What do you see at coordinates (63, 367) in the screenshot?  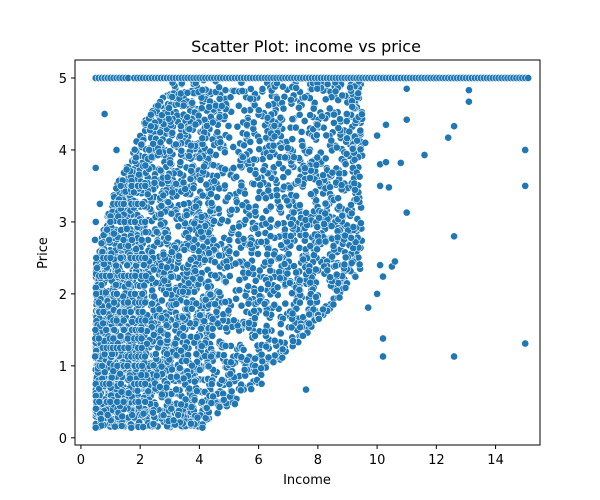 I see `y-tick-label: 1` at bounding box center [63, 367].